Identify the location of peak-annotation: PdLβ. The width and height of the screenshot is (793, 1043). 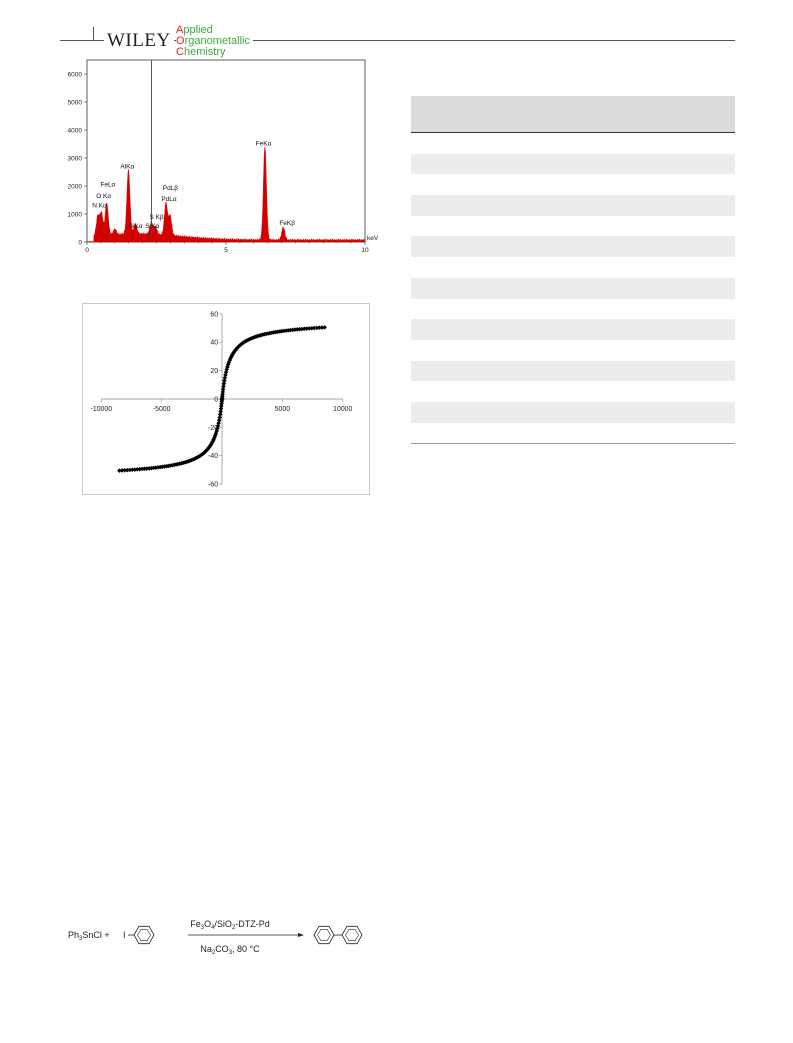
(171, 188).